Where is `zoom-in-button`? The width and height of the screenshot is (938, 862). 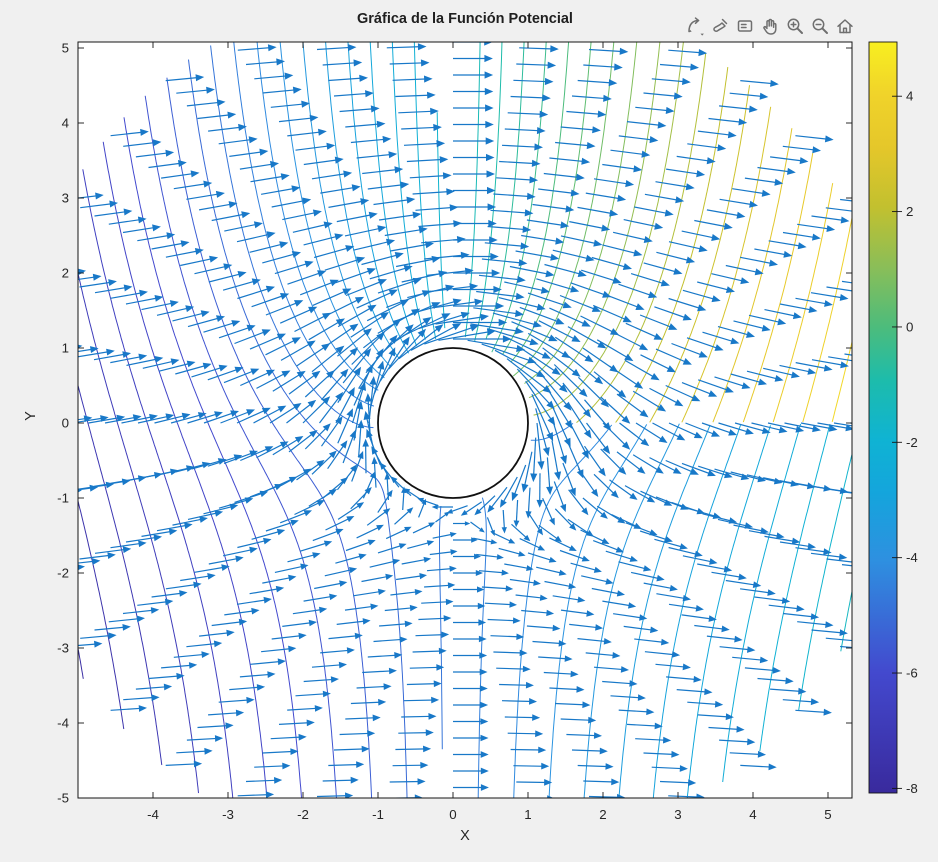
zoom-in-button is located at coordinates (794, 25).